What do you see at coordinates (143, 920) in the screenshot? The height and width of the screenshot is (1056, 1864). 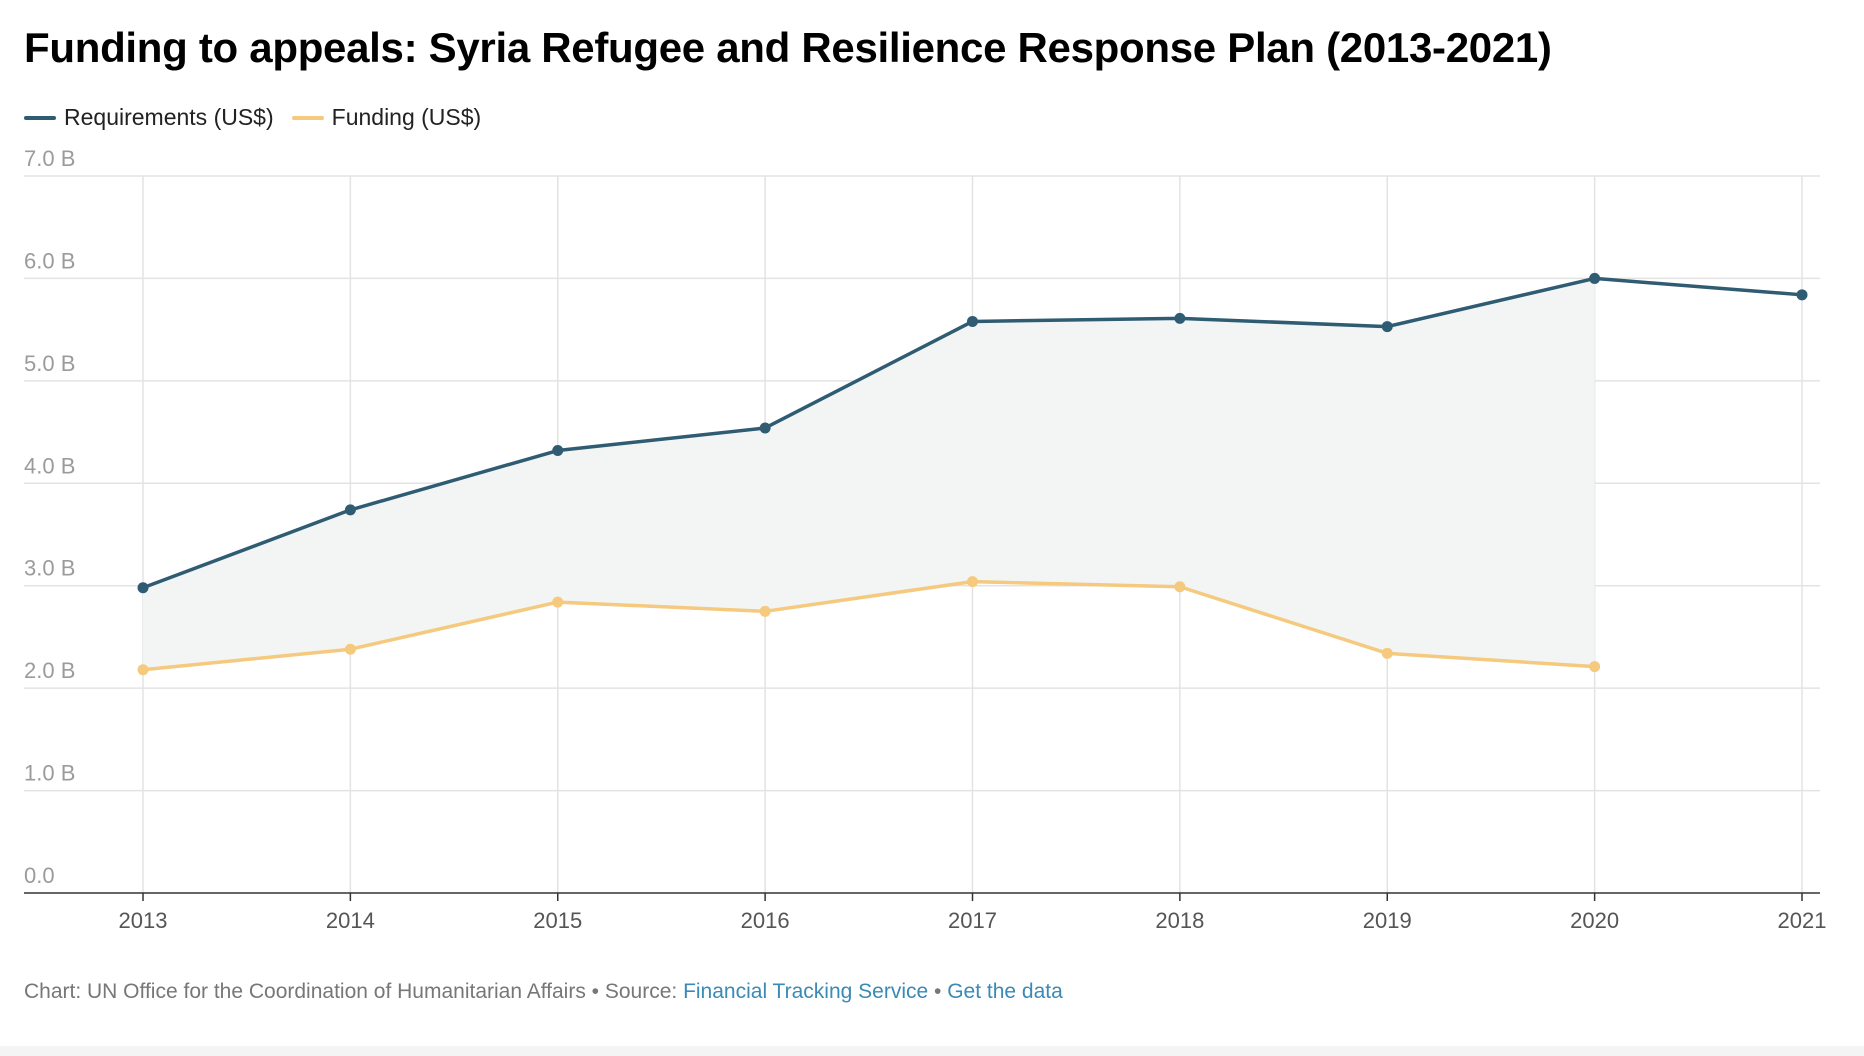 I see `x-tick-label: 2013` at bounding box center [143, 920].